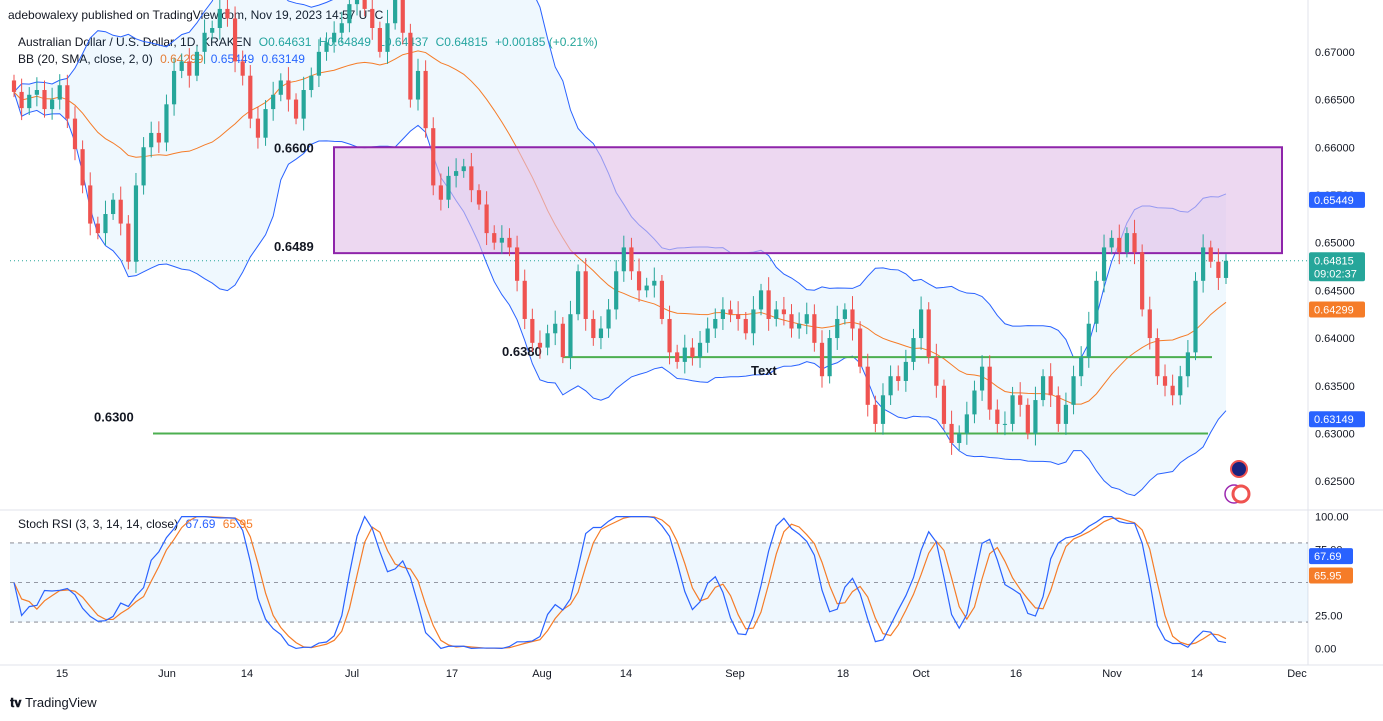  I want to click on australia-flag-icon, so click(1239, 469).